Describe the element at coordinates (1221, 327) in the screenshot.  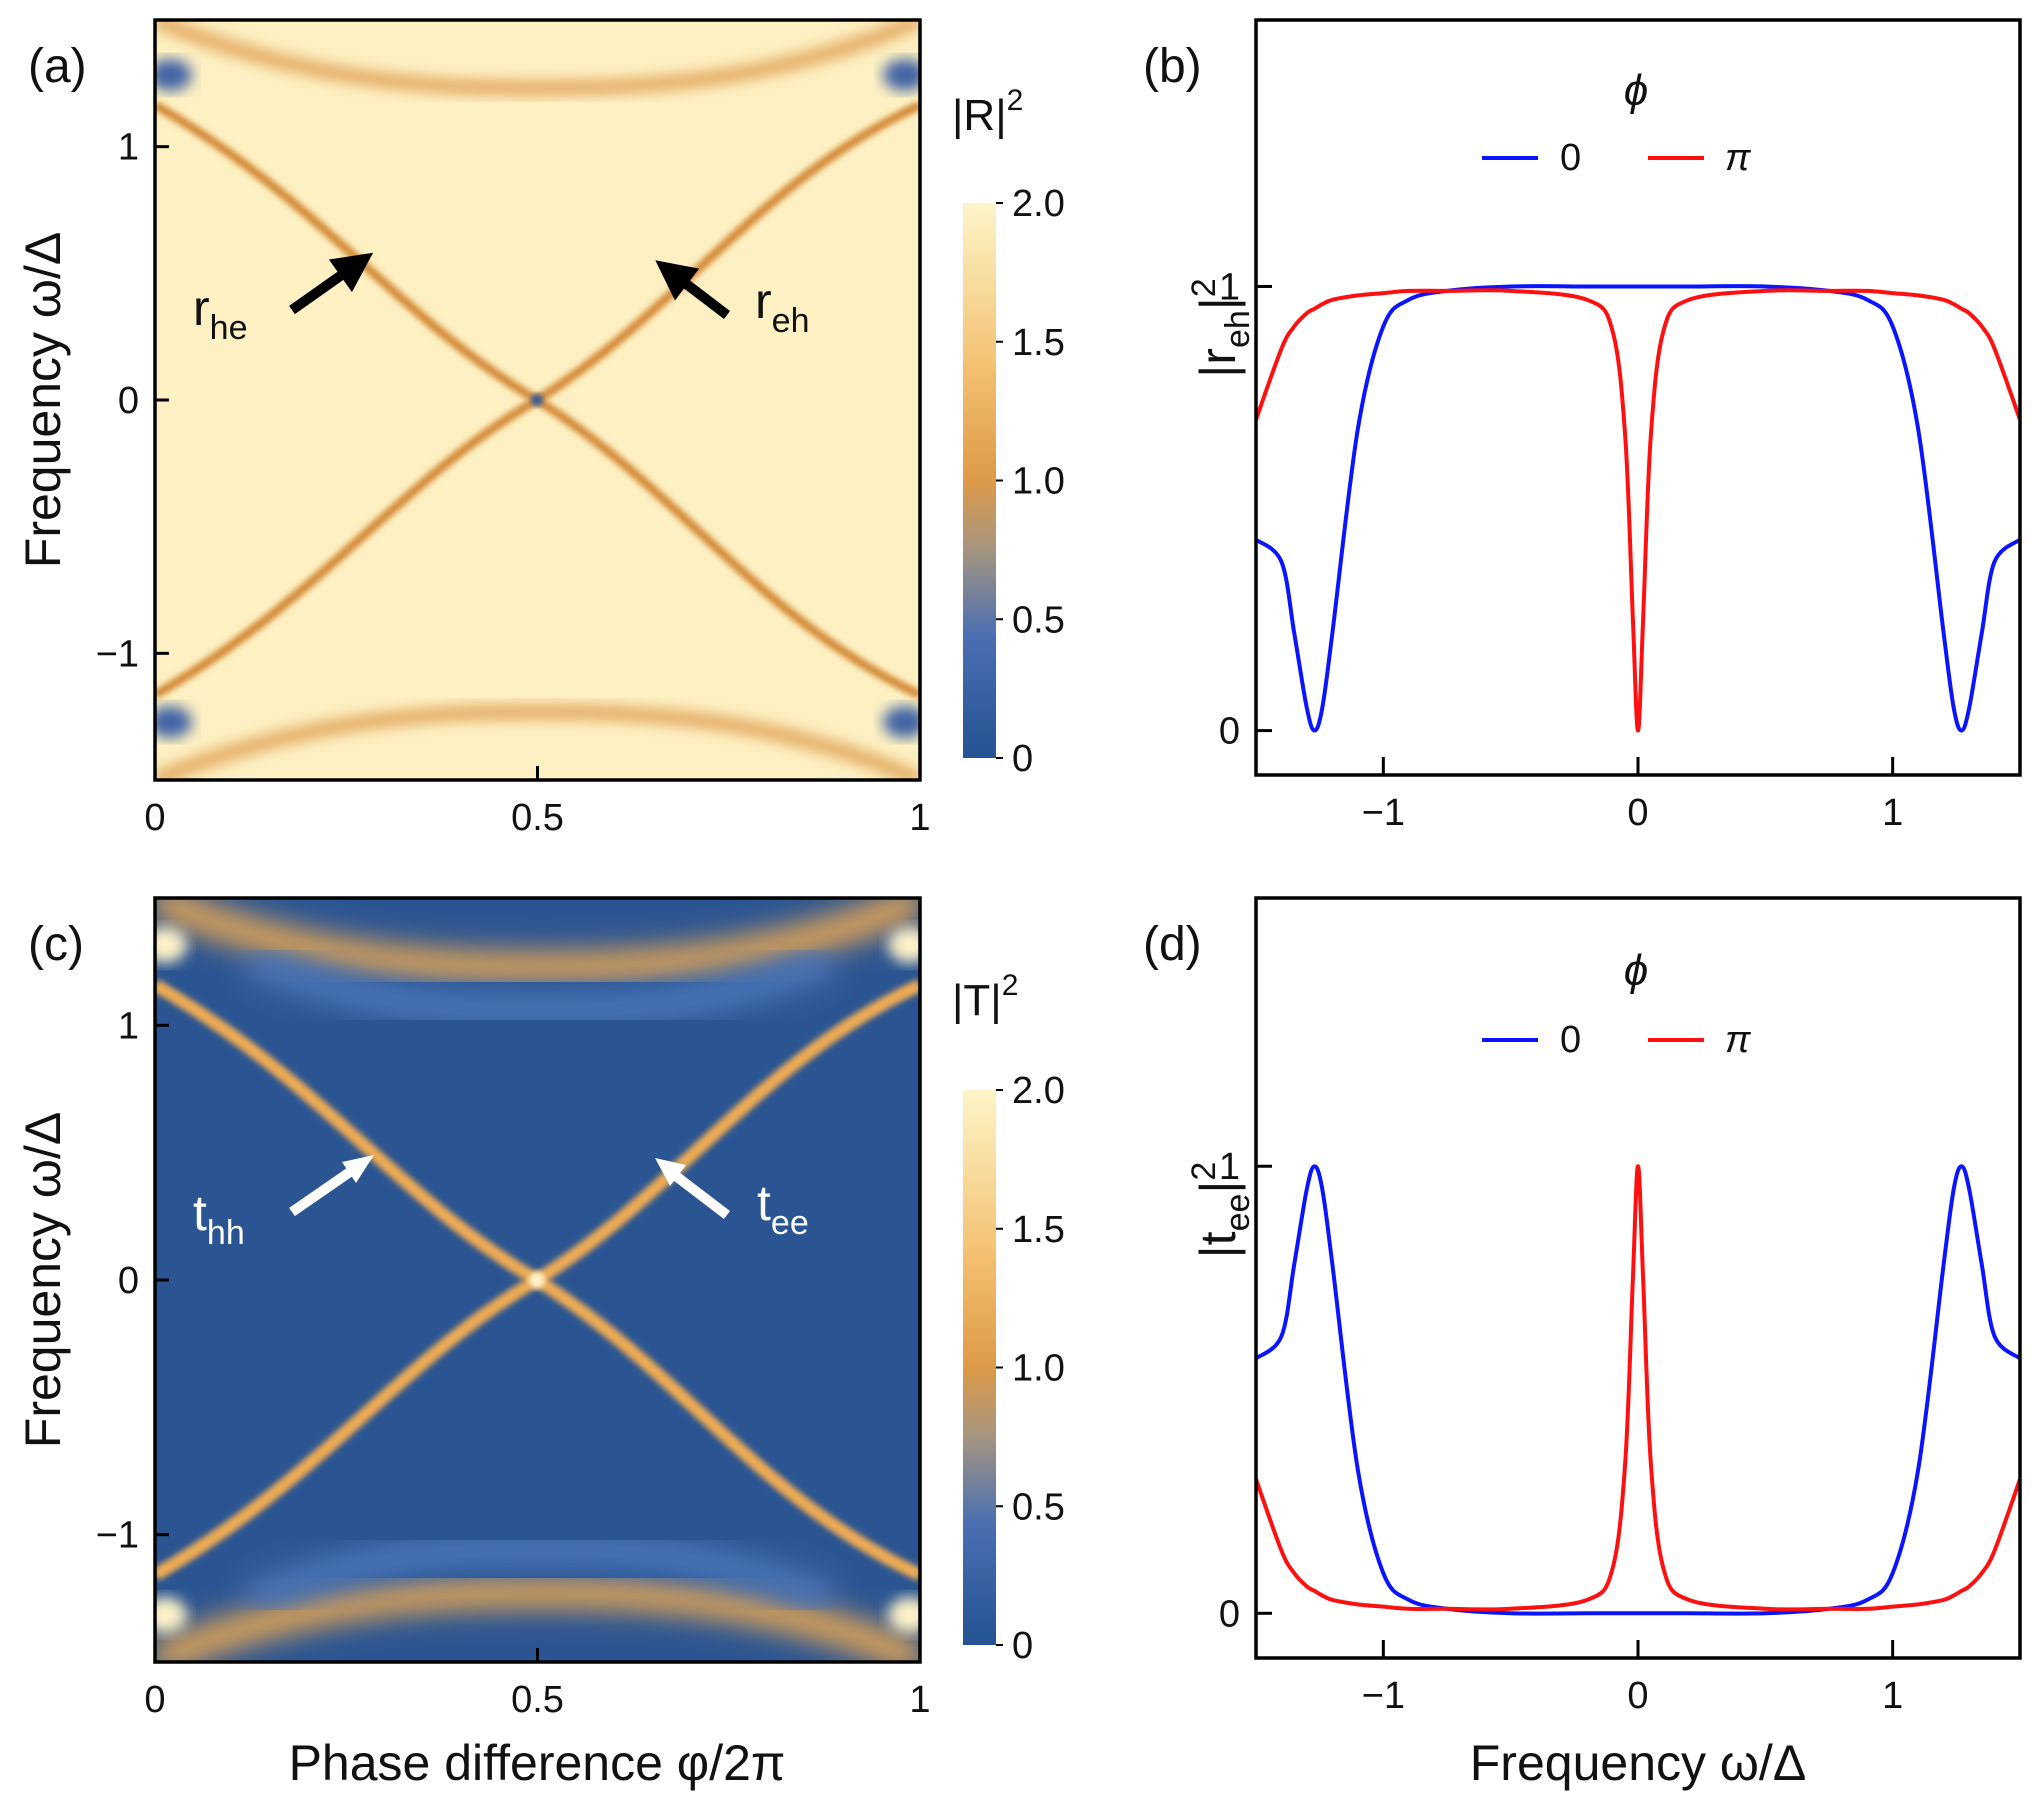
I see `ylabel-b: |reh|2` at that location.